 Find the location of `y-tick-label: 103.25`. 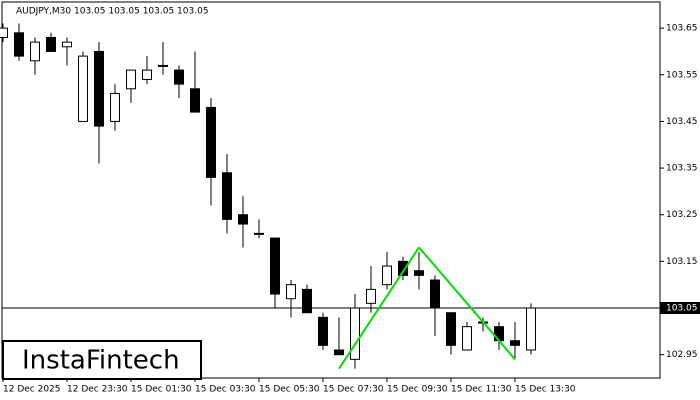

y-tick-label: 103.25 is located at coordinates (682, 215).